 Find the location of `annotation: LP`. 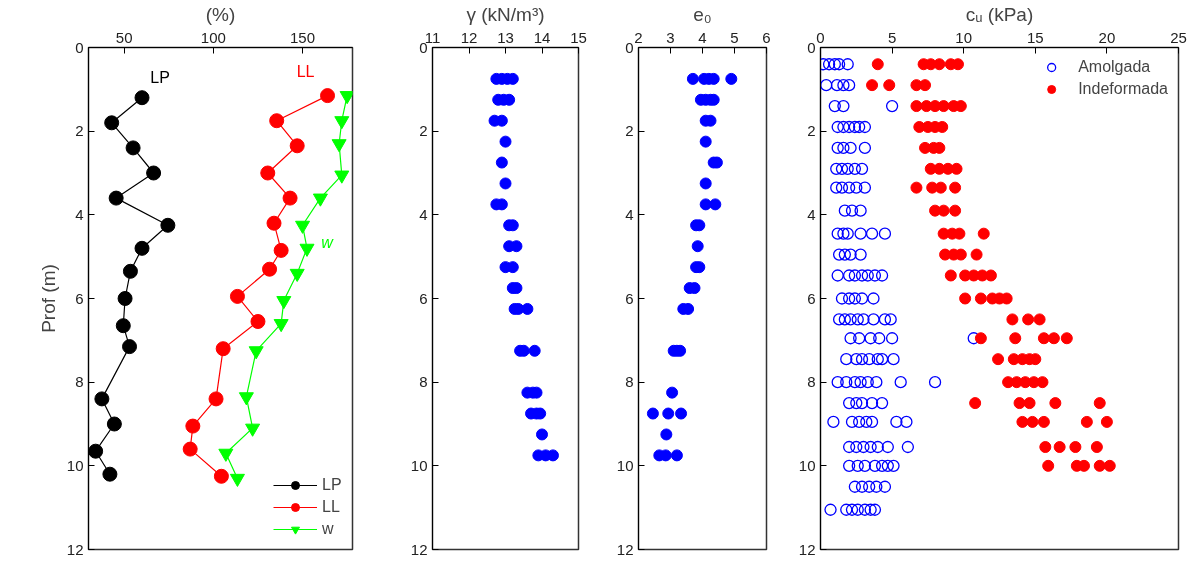

annotation: LP is located at coordinates (160, 78).